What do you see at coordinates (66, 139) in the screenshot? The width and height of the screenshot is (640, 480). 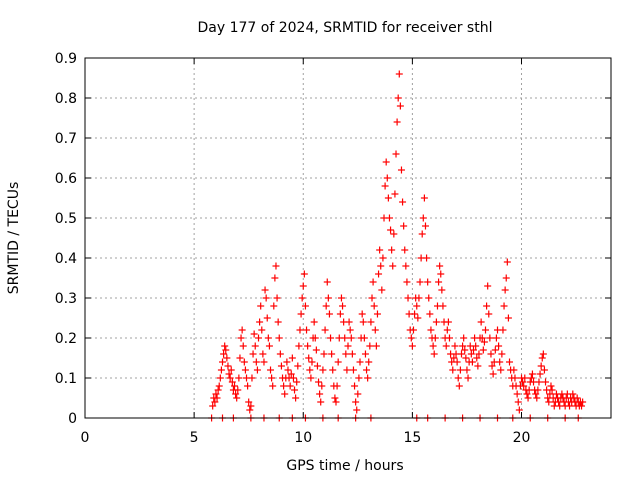 I see `y-tick-label: 0.7` at bounding box center [66, 139].